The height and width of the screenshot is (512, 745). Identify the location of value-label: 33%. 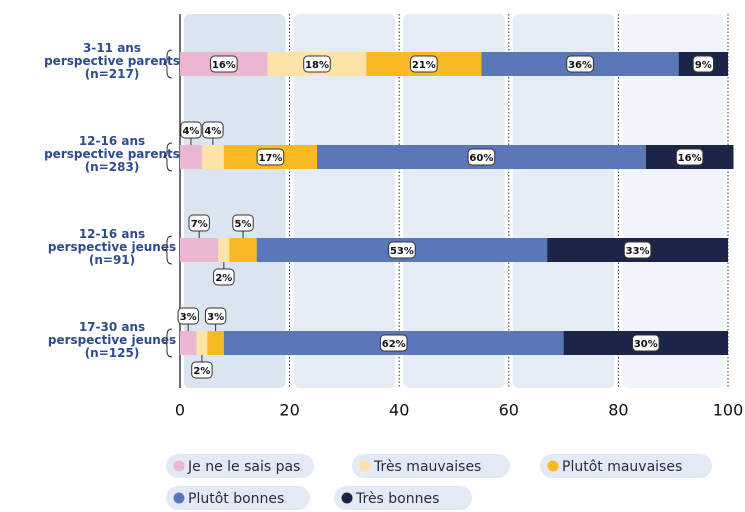
(638, 251).